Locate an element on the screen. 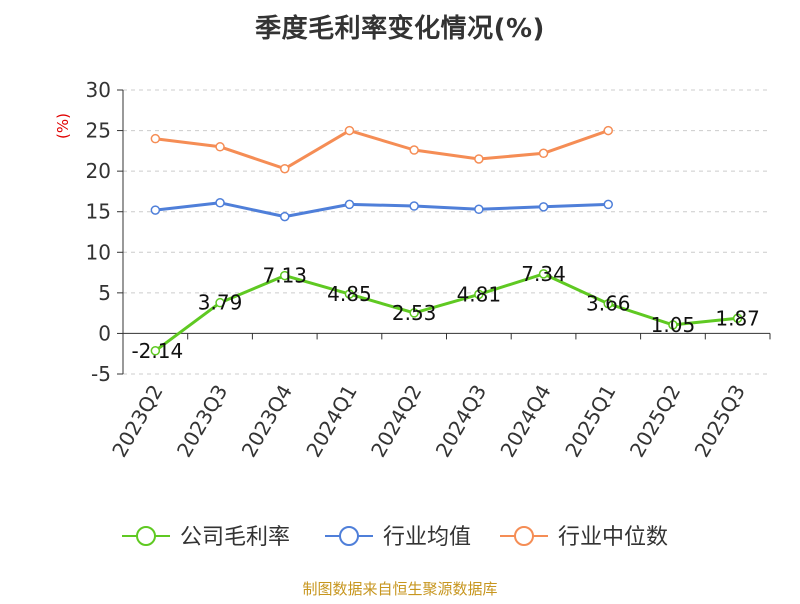 The width and height of the screenshot is (800, 604). x-tick-label: 2024Q1 is located at coordinates (331, 421).